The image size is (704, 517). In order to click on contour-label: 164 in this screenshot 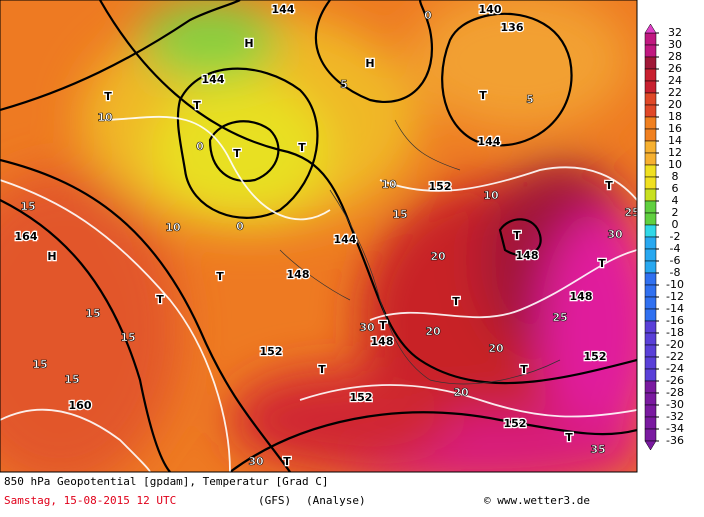, I will do `click(26, 236)`.